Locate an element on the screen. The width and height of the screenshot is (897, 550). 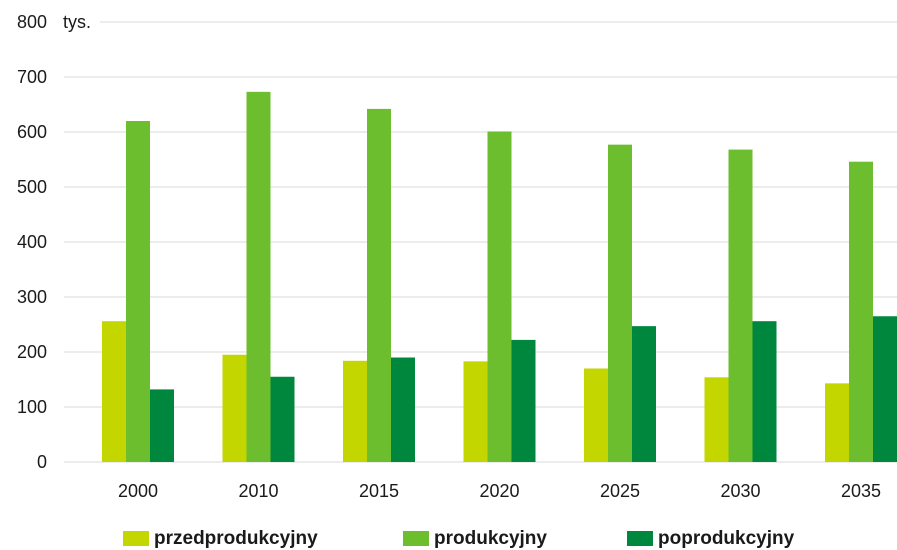
bar-przedprodukcyjny-2000 is located at coordinates (114, 391).